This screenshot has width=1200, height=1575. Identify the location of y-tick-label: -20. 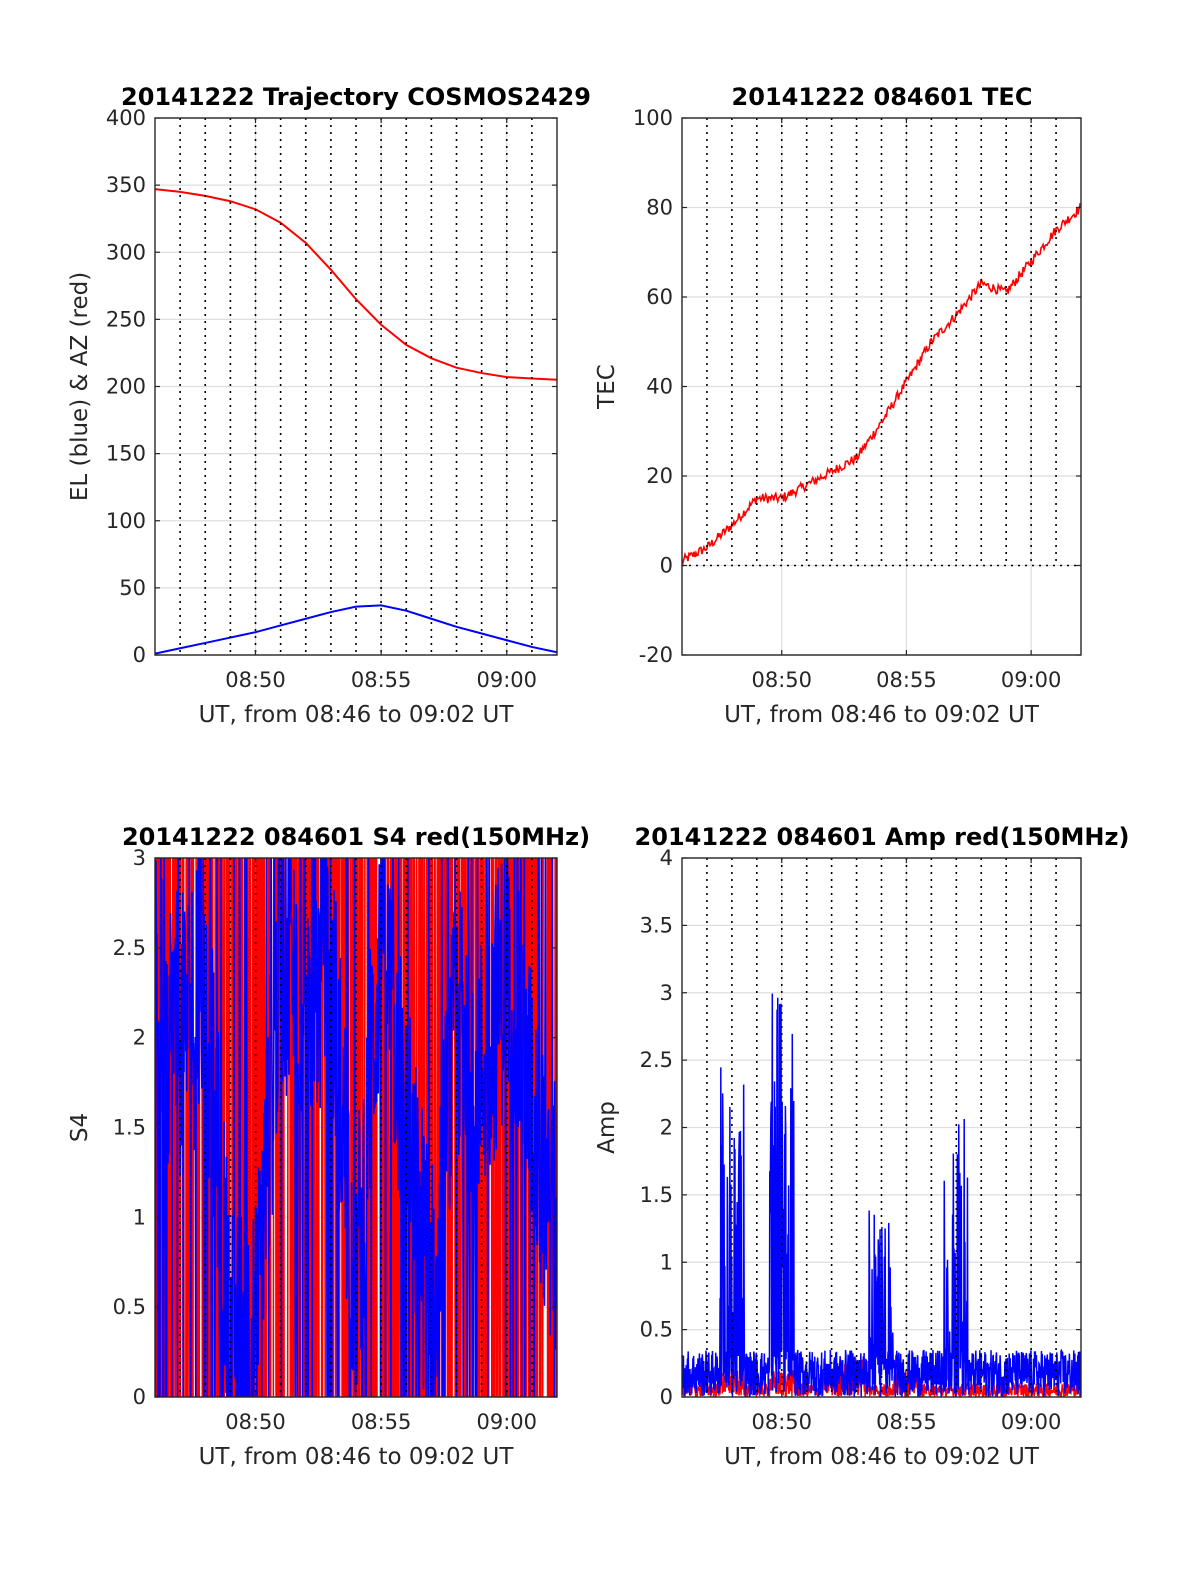
(656, 655).